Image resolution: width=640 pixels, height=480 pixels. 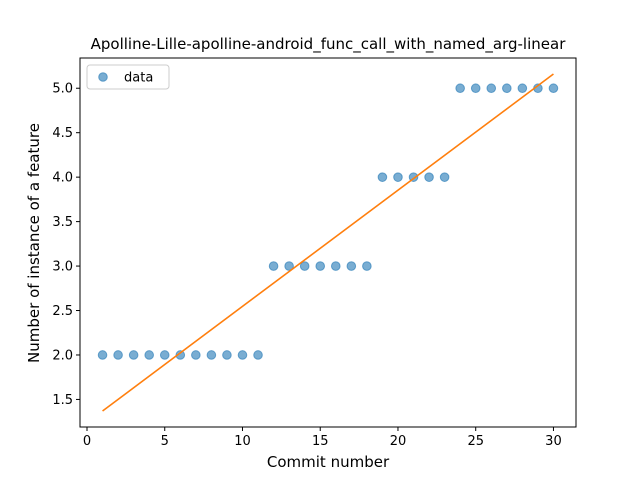 I want to click on legend-box, so click(x=128, y=77).